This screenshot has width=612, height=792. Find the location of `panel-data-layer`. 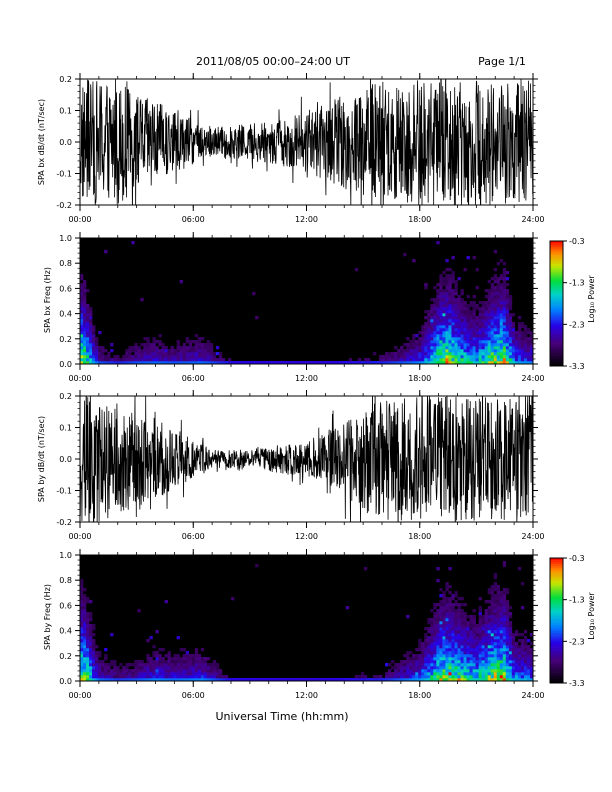

panel-data-layer is located at coordinates (306, 618).